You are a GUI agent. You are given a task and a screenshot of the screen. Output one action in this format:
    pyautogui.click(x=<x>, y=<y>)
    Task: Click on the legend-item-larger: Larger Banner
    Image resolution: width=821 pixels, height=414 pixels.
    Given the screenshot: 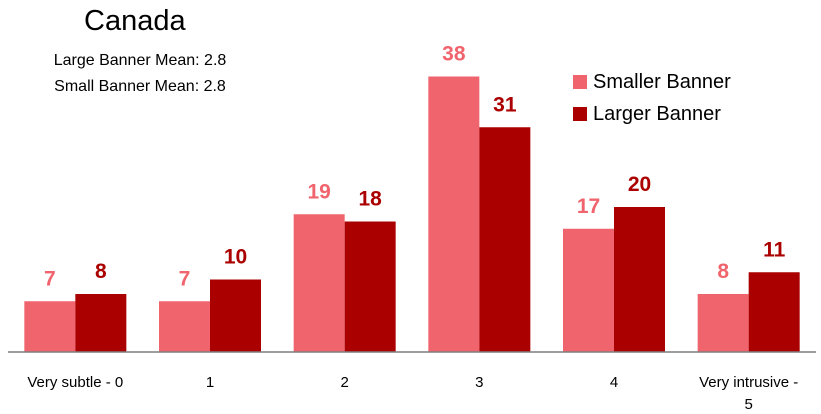 What is the action you would take?
    pyautogui.click(x=652, y=114)
    